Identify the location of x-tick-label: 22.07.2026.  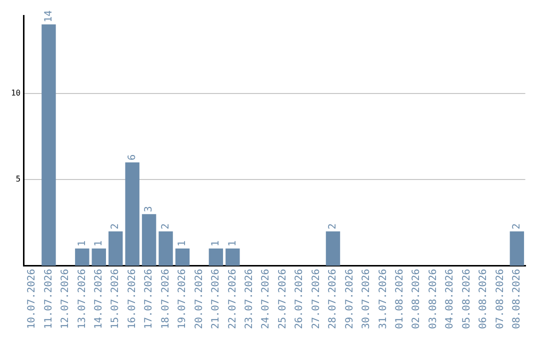
(232, 299).